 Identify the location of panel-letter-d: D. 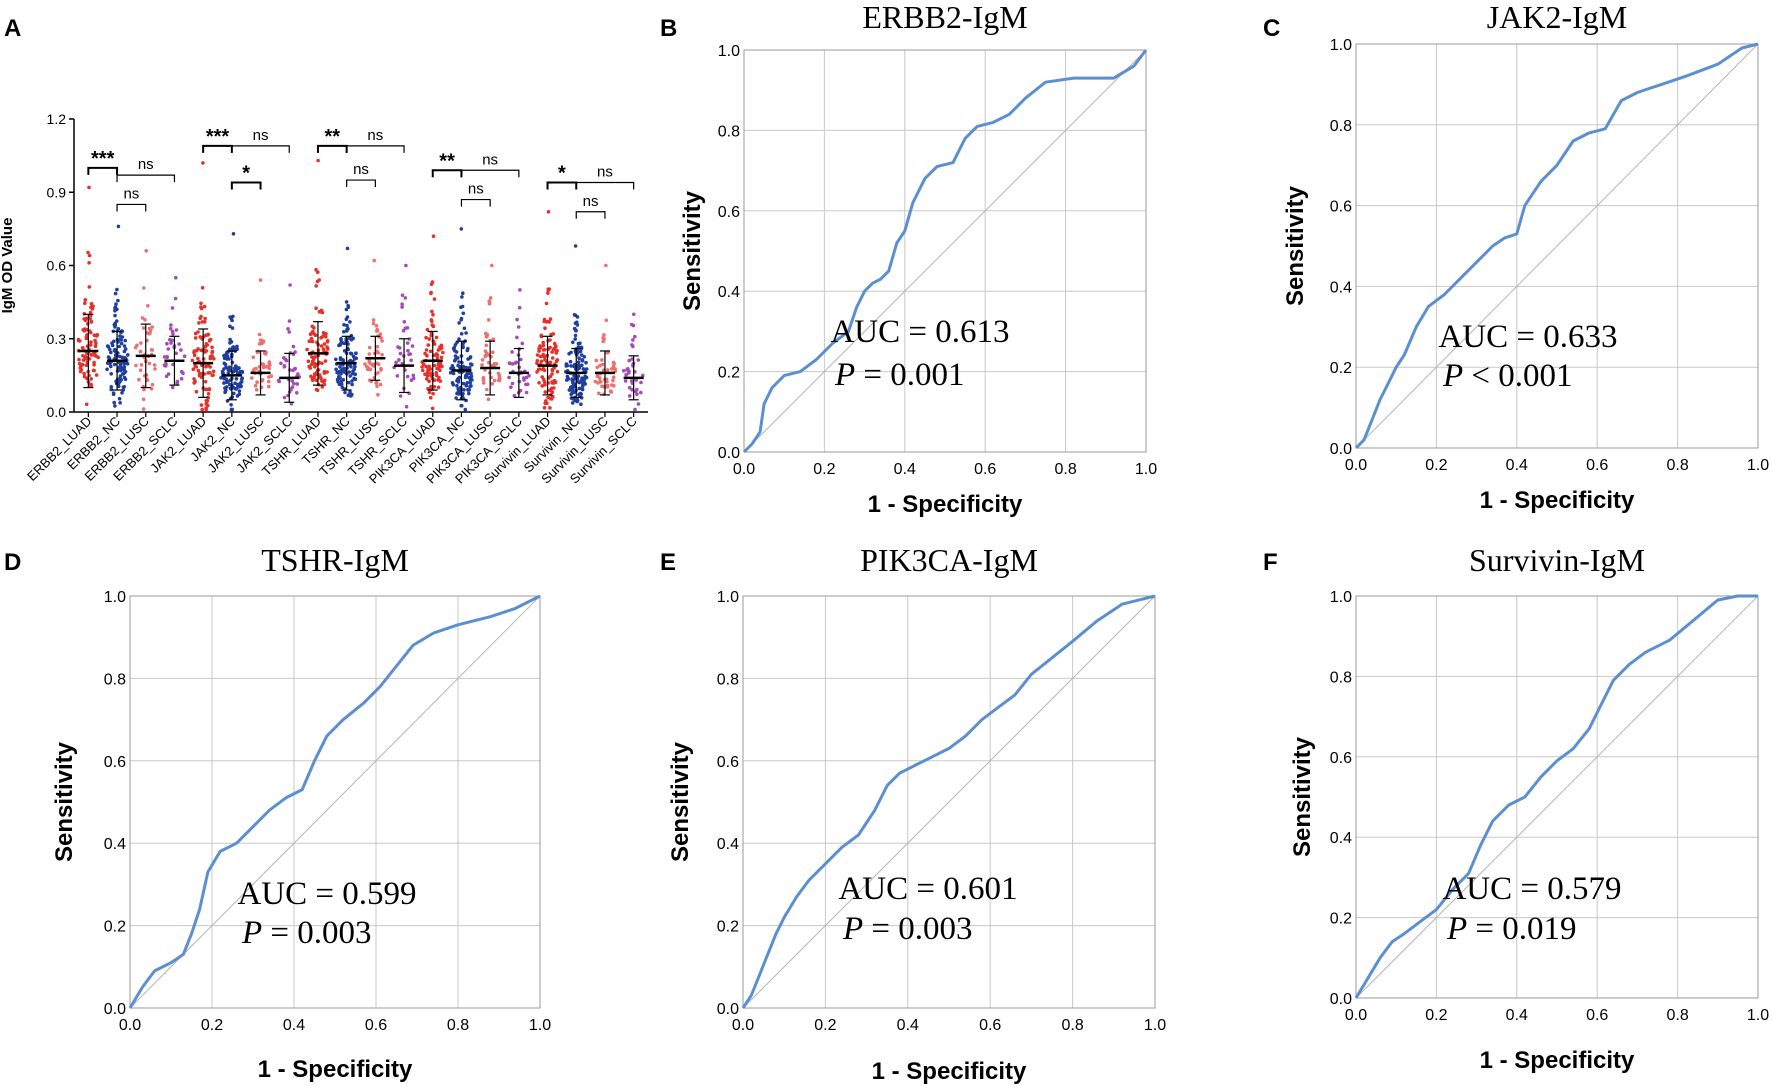
(12, 562).